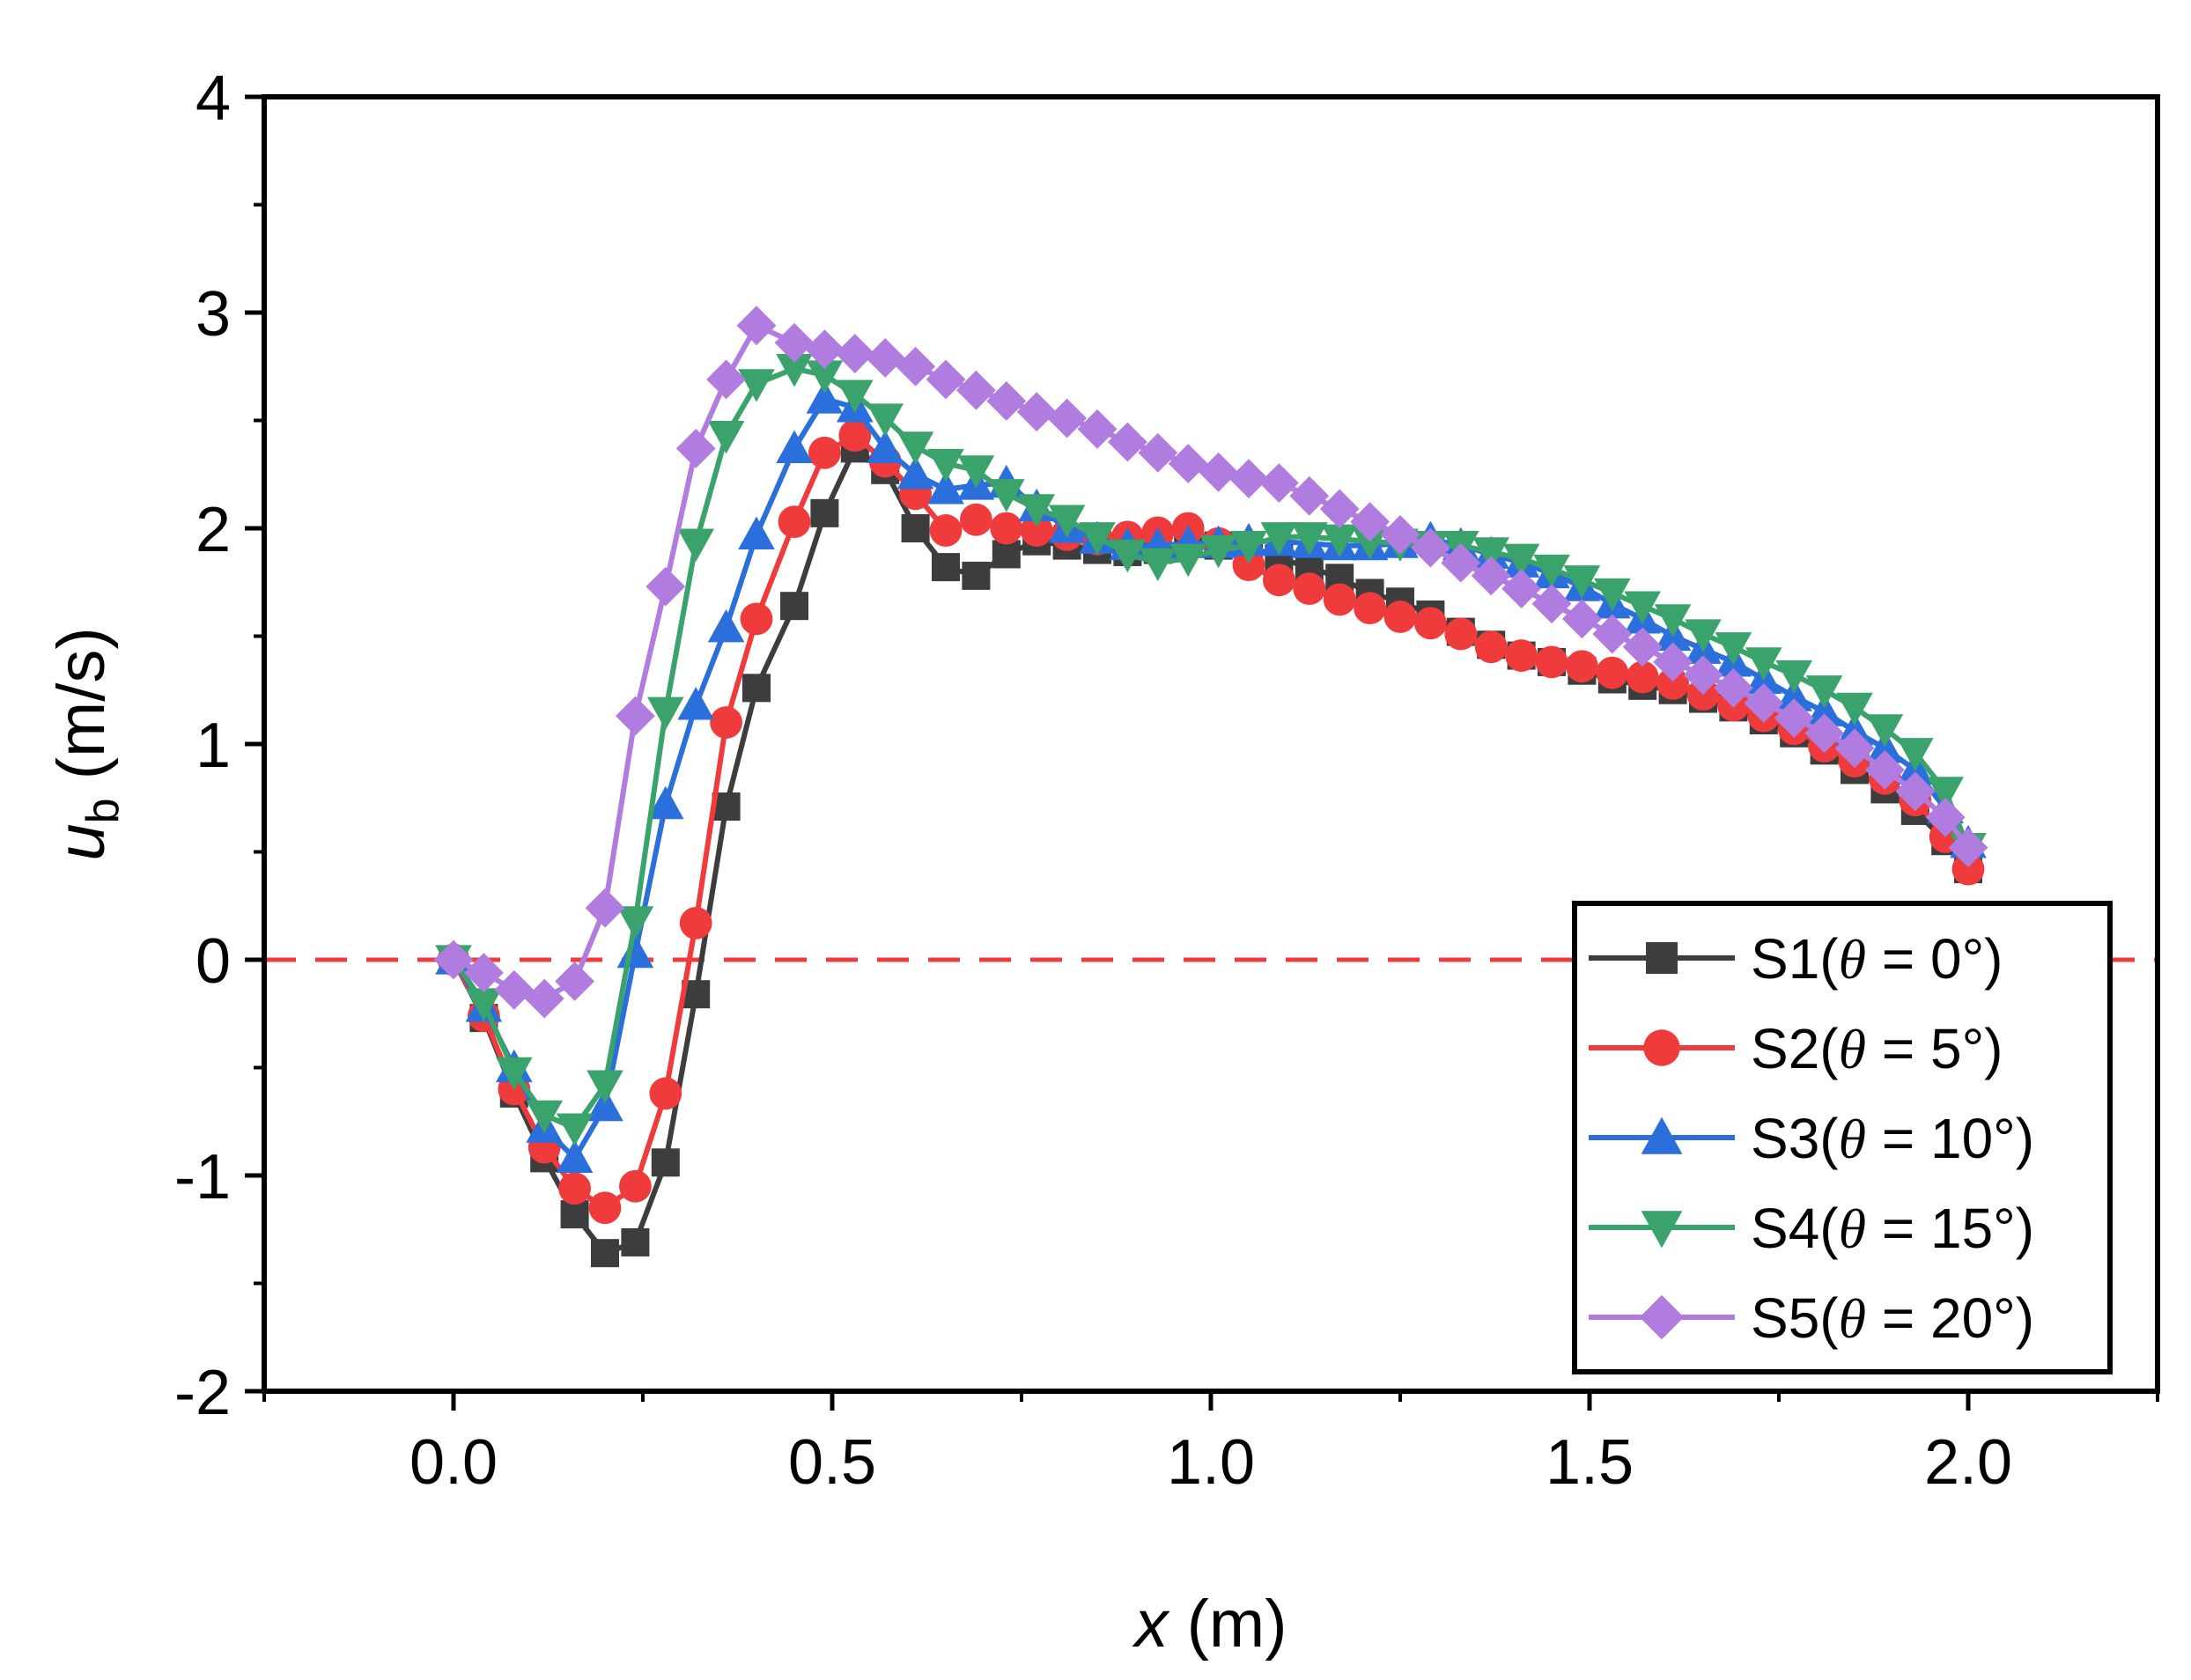 This screenshot has height=1680, width=2191. I want to click on x-tick-label: 0.5, so click(832, 1462).